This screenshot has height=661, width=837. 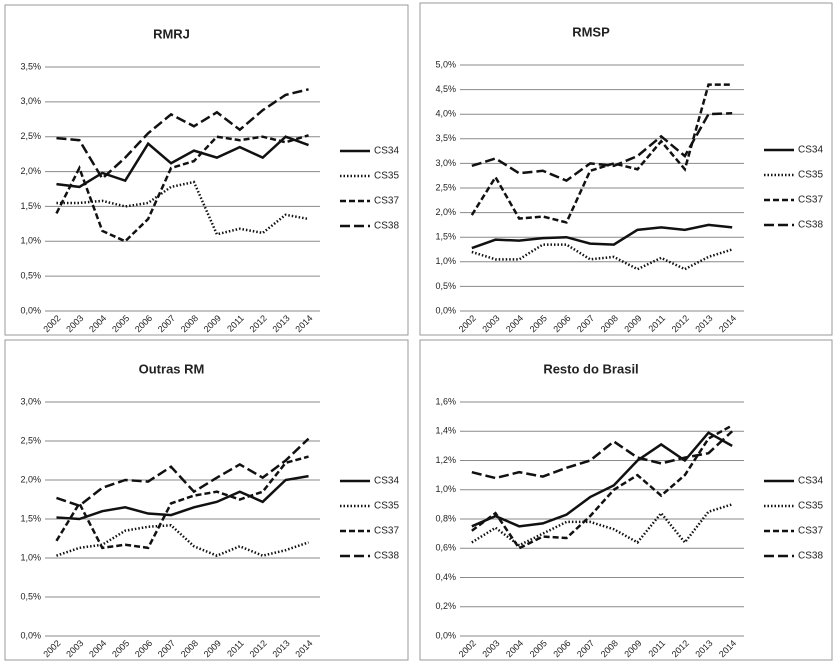 What do you see at coordinates (172, 368) in the screenshot?
I see `chart-title: Outras RM` at bounding box center [172, 368].